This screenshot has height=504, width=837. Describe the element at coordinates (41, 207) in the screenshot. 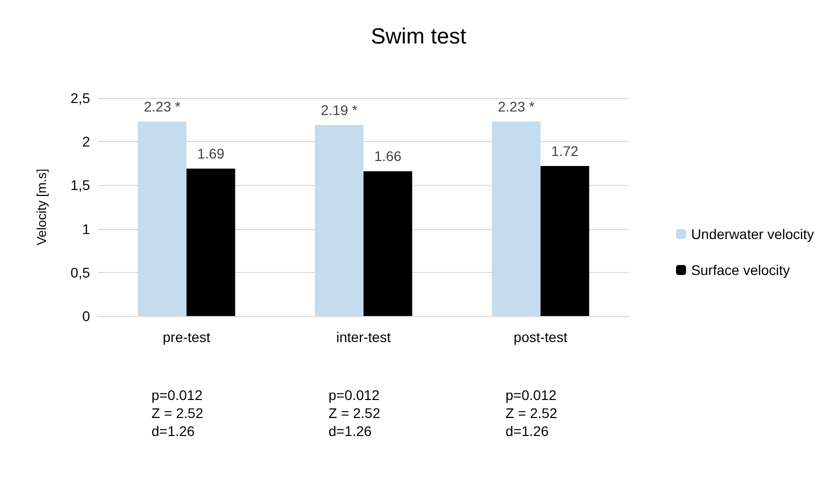

I see `y-axis-title: Velocity [m.s]` at that location.